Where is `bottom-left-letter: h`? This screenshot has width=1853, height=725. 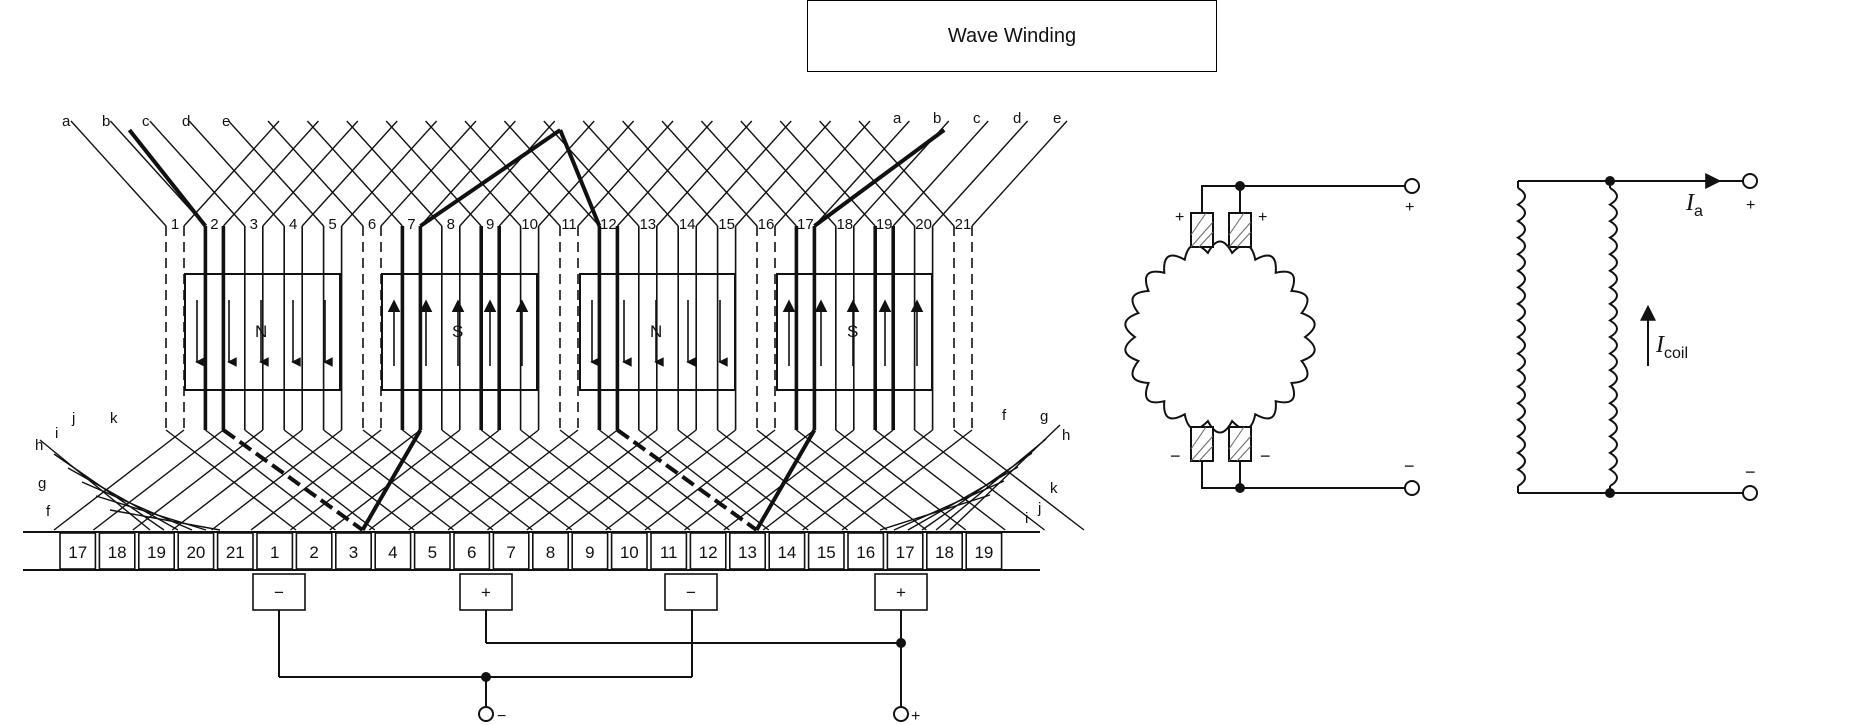 bottom-left-letter: h is located at coordinates (39, 445).